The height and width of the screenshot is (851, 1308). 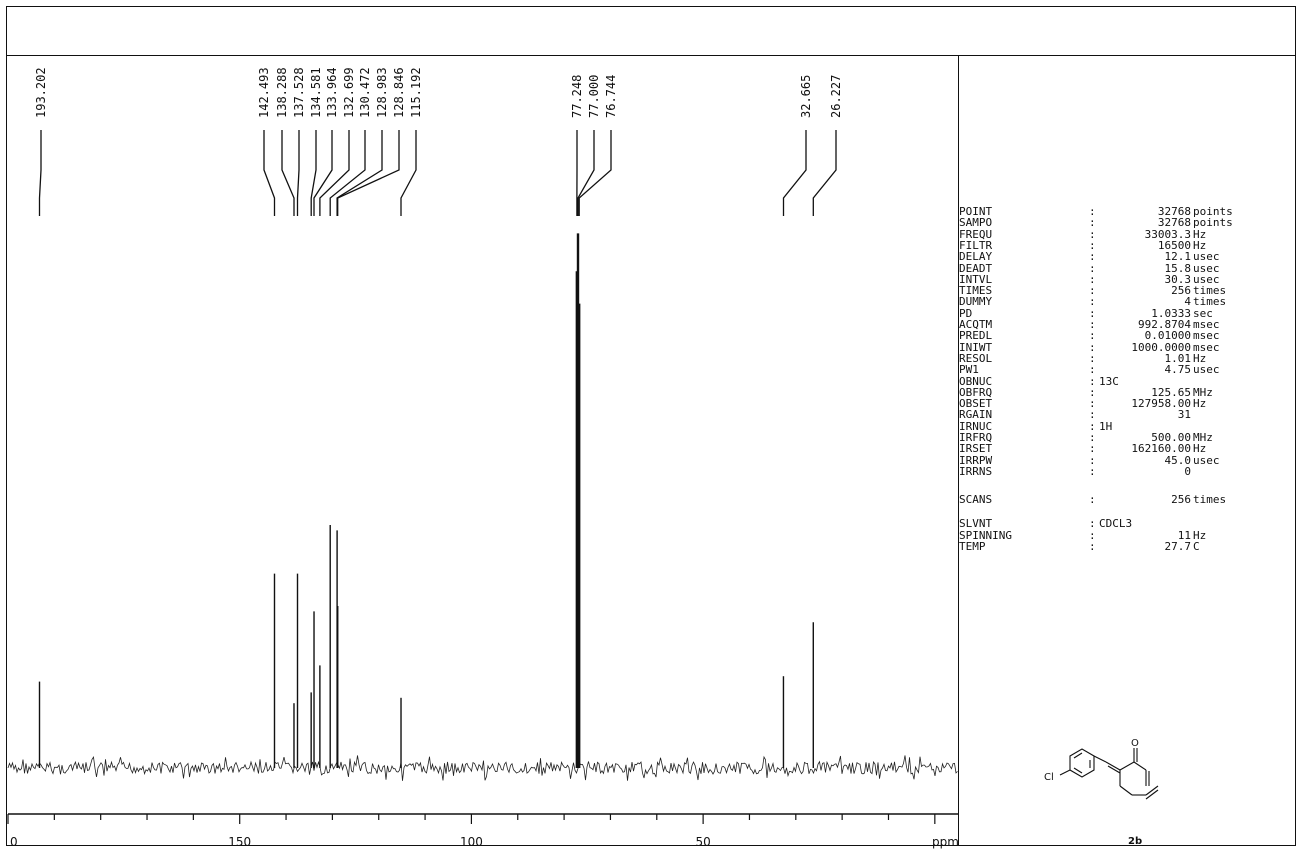 I want to click on parameter-name: FREQU, so click(x=976, y=234).